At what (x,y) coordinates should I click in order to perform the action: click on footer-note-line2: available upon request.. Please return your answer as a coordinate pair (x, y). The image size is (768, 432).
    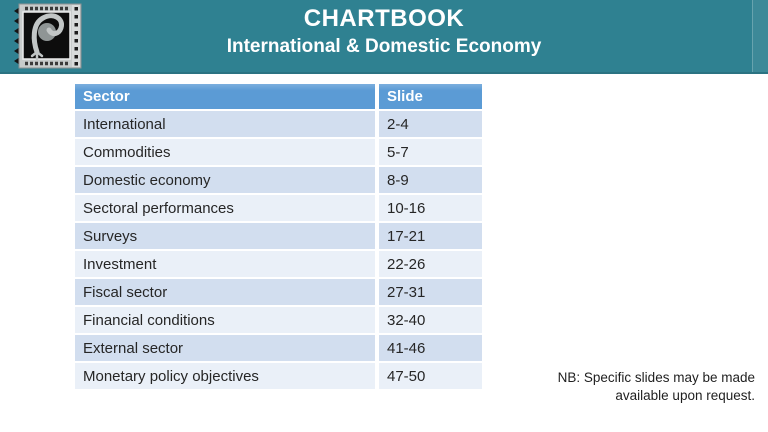
    Looking at the image, I should click on (685, 395).